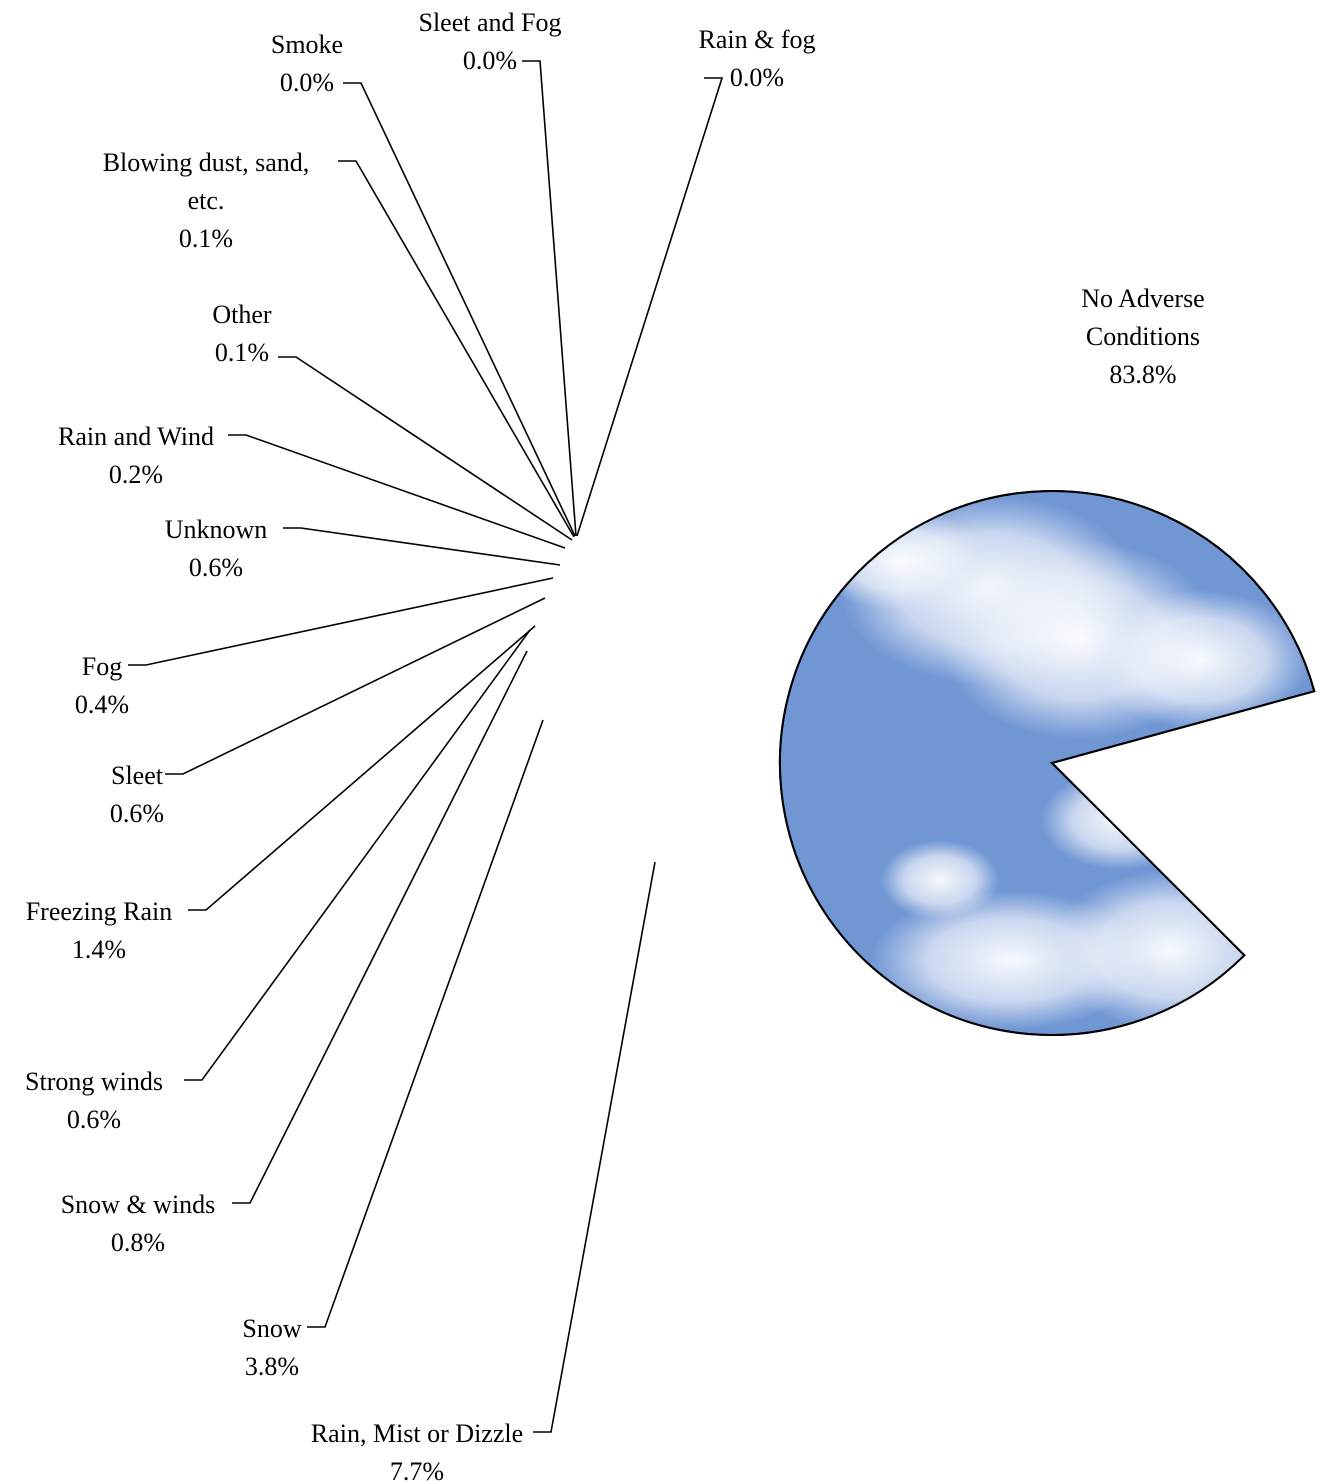 This screenshot has height=1484, width=1321. What do you see at coordinates (271, 1347) in the screenshot?
I see `data-label-snow: Snow 3.8%` at bounding box center [271, 1347].